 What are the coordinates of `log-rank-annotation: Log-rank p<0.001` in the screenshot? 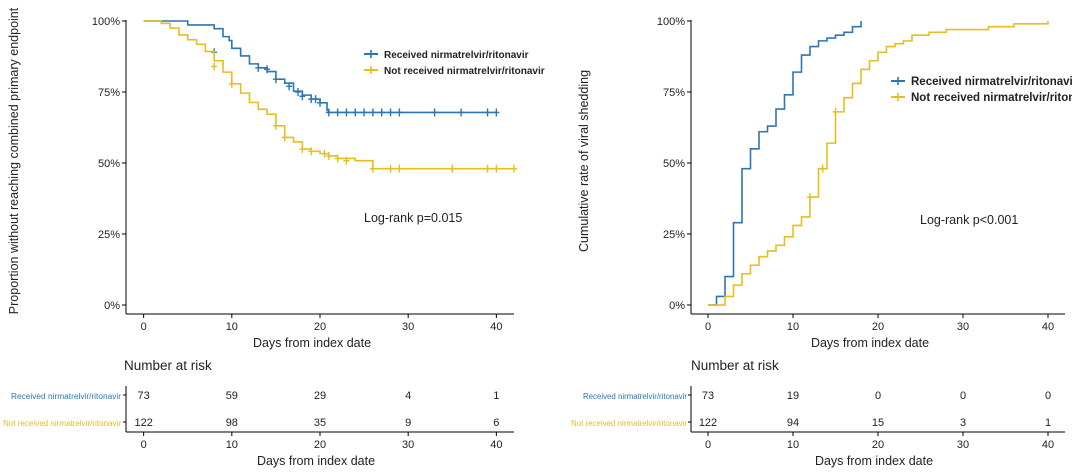 It's located at (969, 220).